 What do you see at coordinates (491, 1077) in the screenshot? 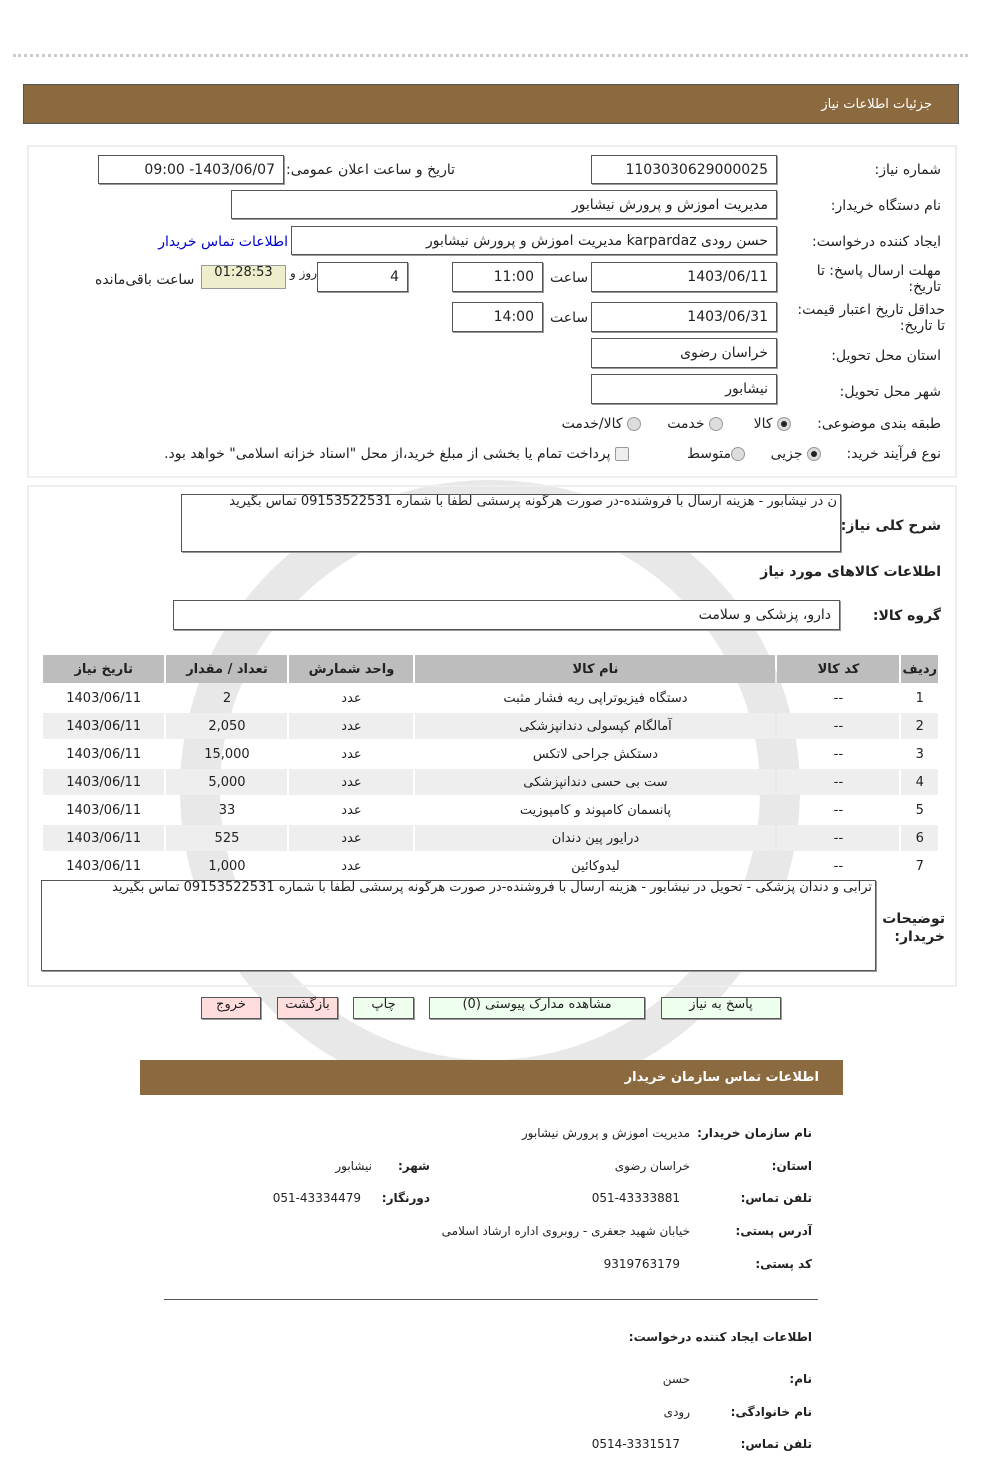
I see `contact-header: اطلاعات تماس سازمان خریدار` at bounding box center [491, 1077].